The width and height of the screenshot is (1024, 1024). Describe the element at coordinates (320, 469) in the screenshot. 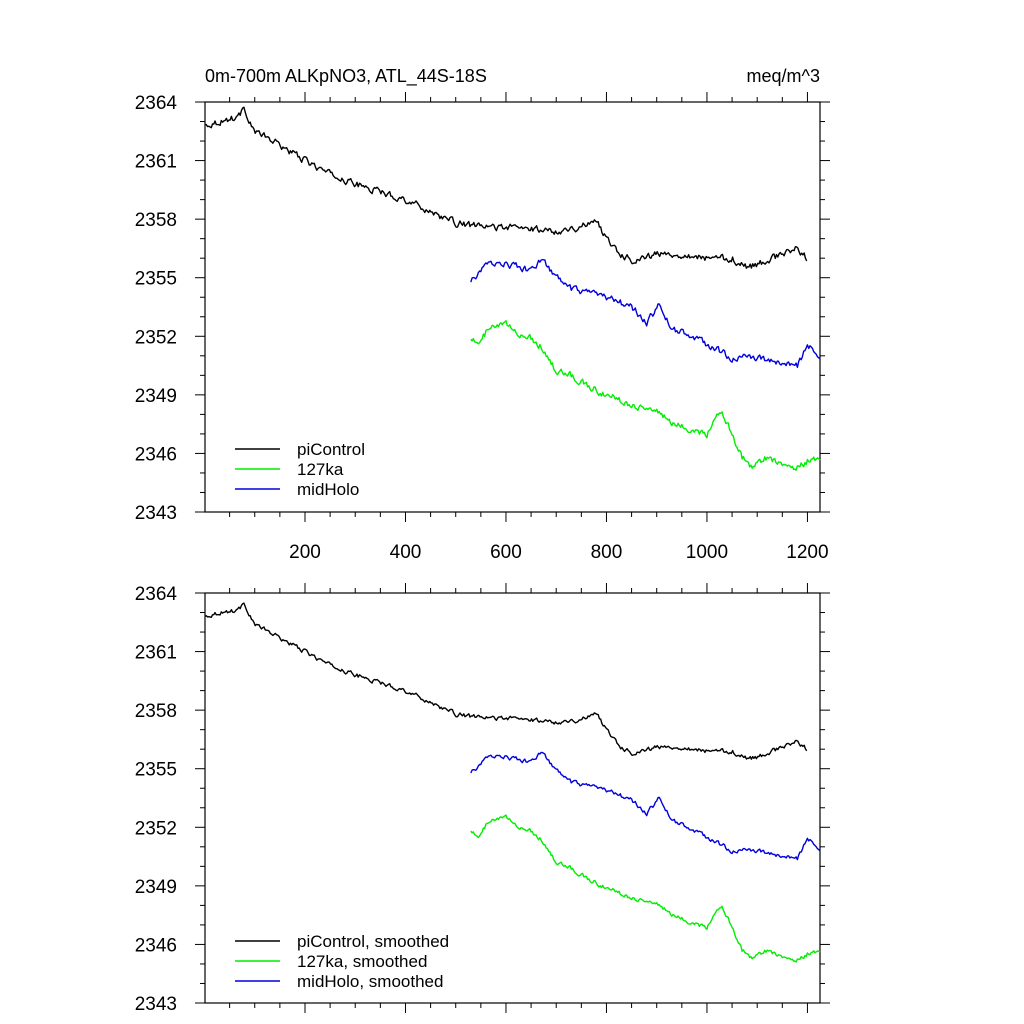

I see `legend-label: 127ka` at that location.